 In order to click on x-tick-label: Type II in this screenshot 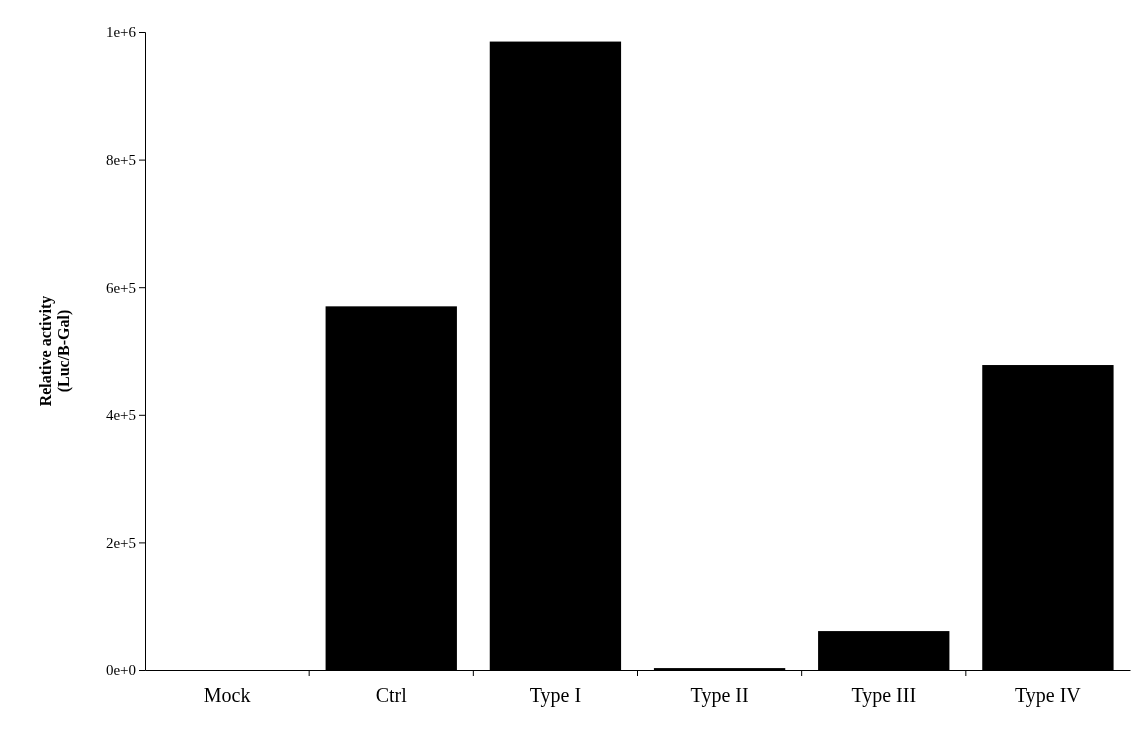, I will do `click(719, 696)`.